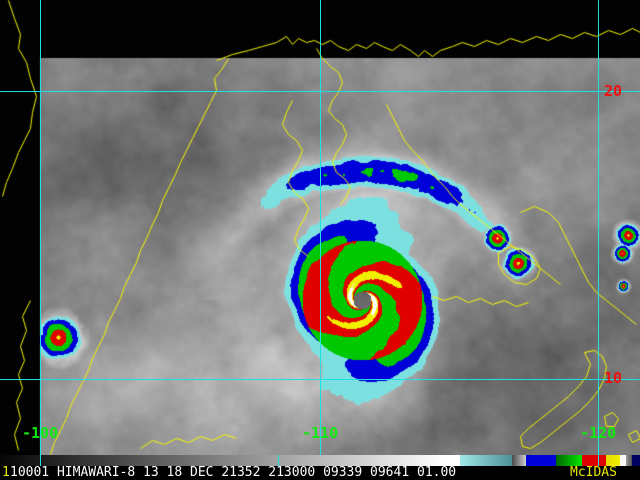 The height and width of the screenshot is (480, 640). What do you see at coordinates (593, 472) in the screenshot?
I see `software-tag: McIDAS` at bounding box center [593, 472].